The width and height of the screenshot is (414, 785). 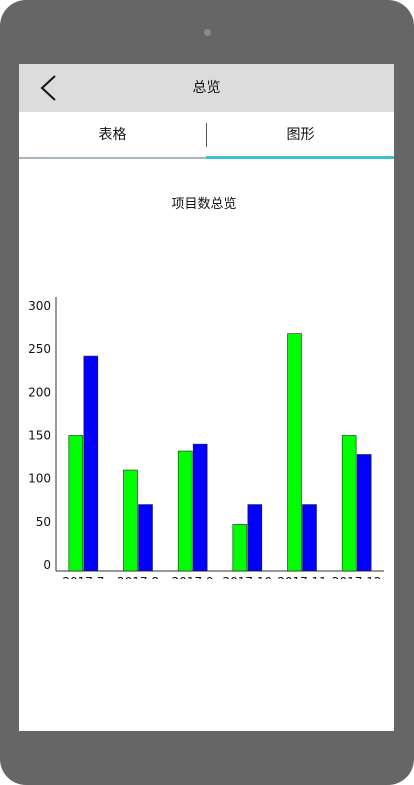 What do you see at coordinates (185, 511) in the screenshot?
I see `bar-planned-2017.9` at bounding box center [185, 511].